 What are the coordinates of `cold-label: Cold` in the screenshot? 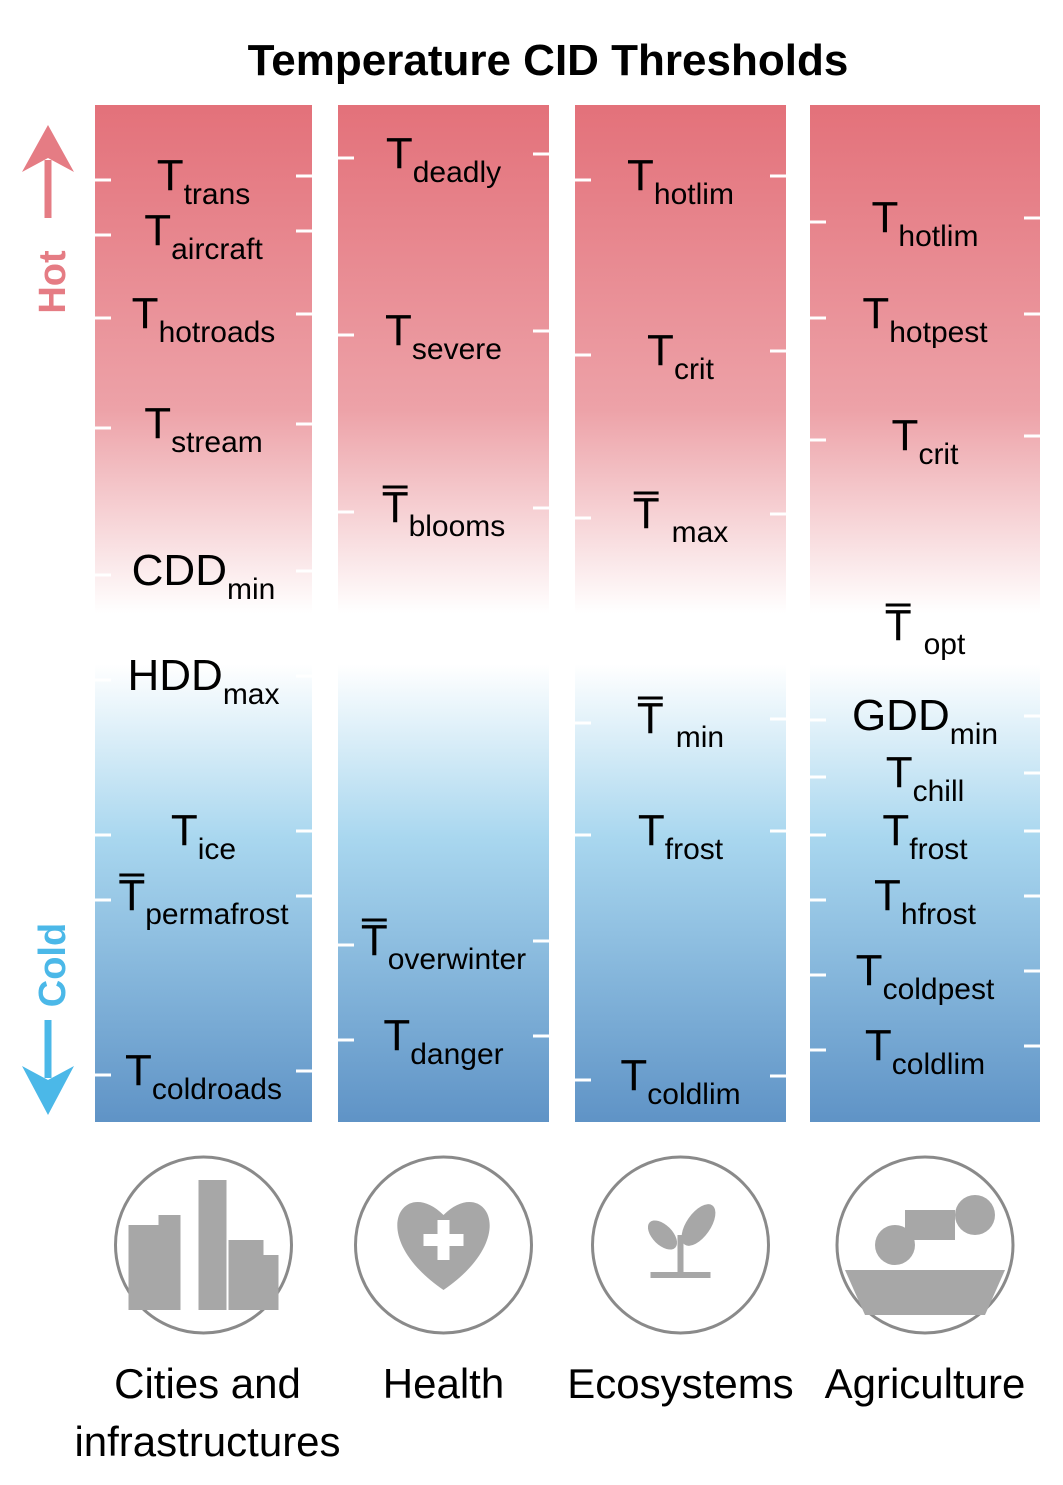 It's located at (53, 965).